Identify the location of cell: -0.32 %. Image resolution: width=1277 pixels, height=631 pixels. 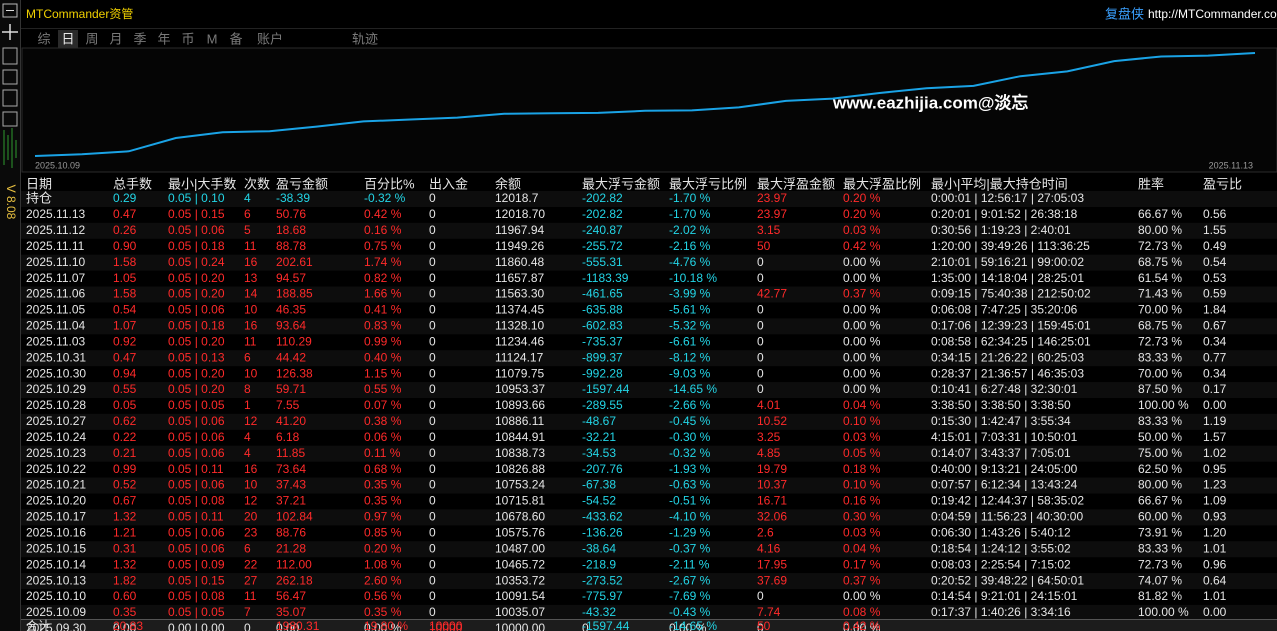
(385, 198).